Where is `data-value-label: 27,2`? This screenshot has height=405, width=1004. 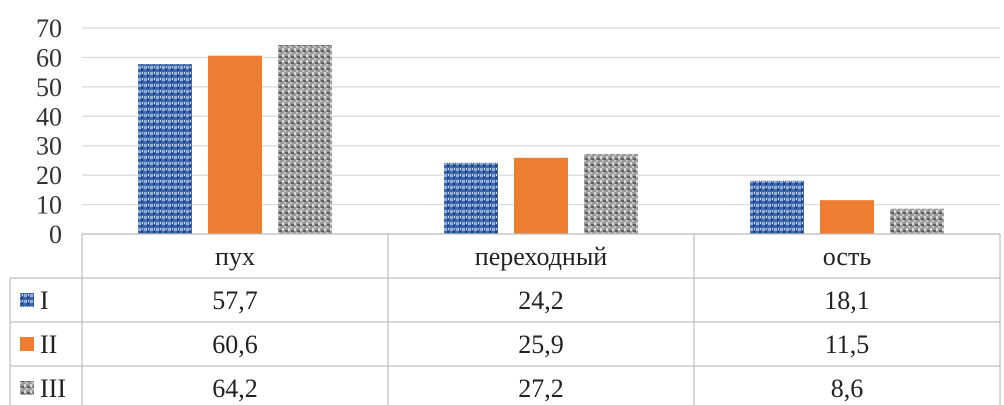
data-value-label: 27,2 is located at coordinates (541, 388).